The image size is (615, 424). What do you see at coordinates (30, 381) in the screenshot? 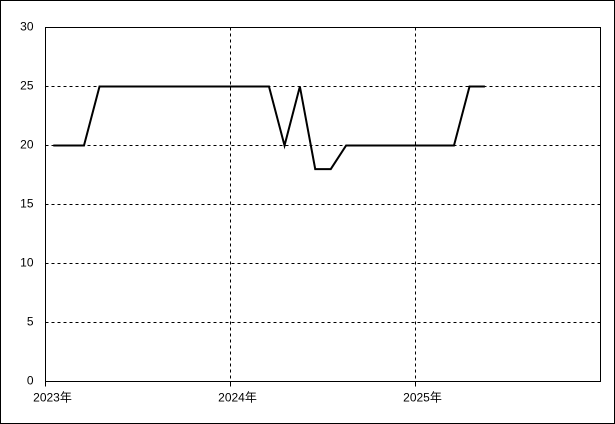
I see `y-tick-label: 0` at bounding box center [30, 381].